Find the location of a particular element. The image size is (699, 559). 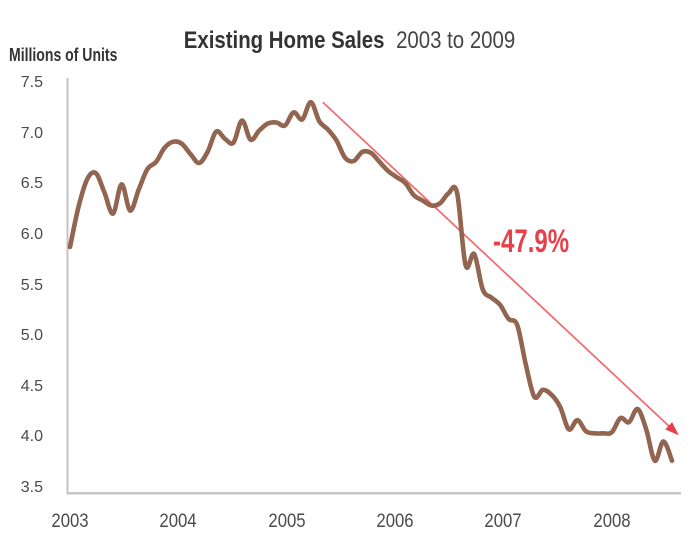

x-tick-label: 2008 is located at coordinates (611, 521).